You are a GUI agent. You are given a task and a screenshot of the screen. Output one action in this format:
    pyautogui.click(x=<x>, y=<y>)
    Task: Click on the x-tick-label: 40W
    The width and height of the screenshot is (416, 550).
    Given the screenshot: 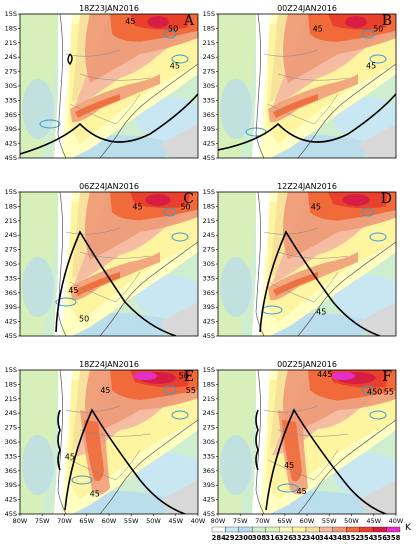 What is the action you would take?
    pyautogui.click(x=198, y=521)
    